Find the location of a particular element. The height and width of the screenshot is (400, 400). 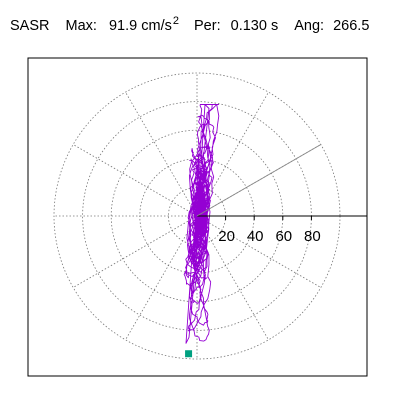

azimuth-marker-line is located at coordinates (259, 180).